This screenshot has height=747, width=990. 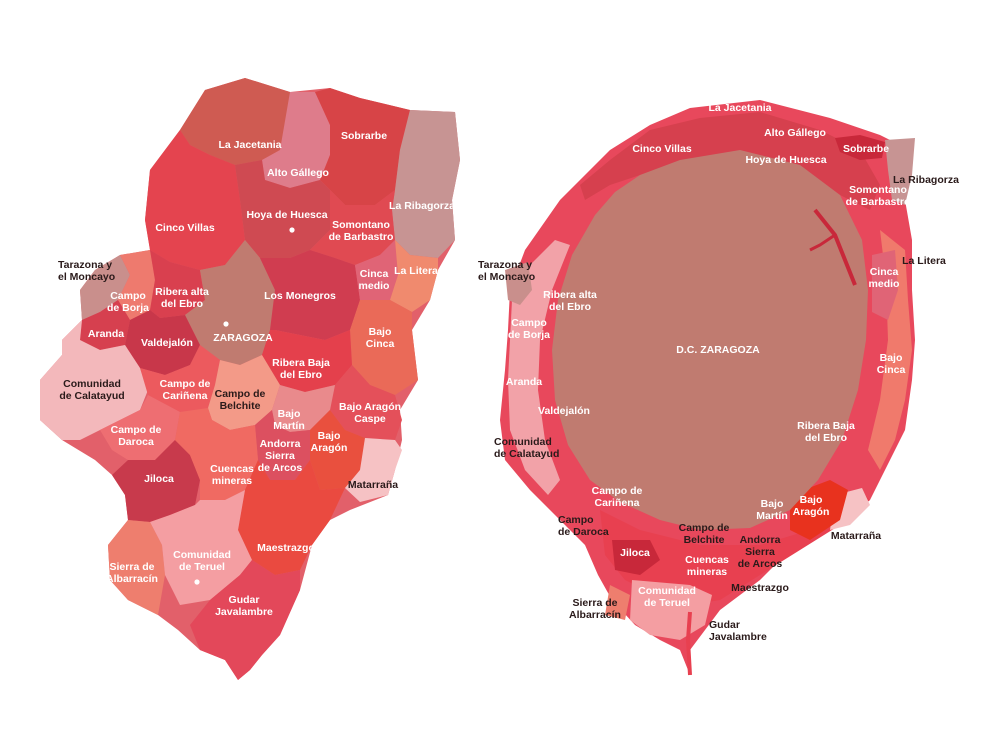 What do you see at coordinates (866, 149) in the screenshot?
I see `right-label-sobrarbe: Sobrarbe` at bounding box center [866, 149].